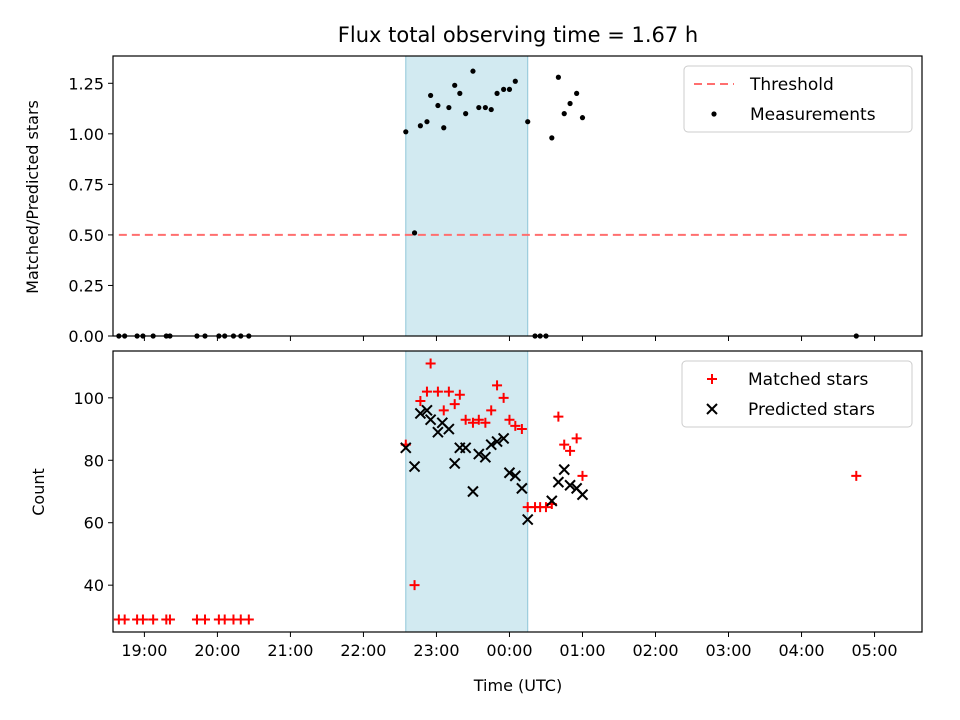 This screenshot has height=720, width=960. Describe the element at coordinates (86, 134) in the screenshot. I see `ratio-y-tick-label: 1.00` at that location.